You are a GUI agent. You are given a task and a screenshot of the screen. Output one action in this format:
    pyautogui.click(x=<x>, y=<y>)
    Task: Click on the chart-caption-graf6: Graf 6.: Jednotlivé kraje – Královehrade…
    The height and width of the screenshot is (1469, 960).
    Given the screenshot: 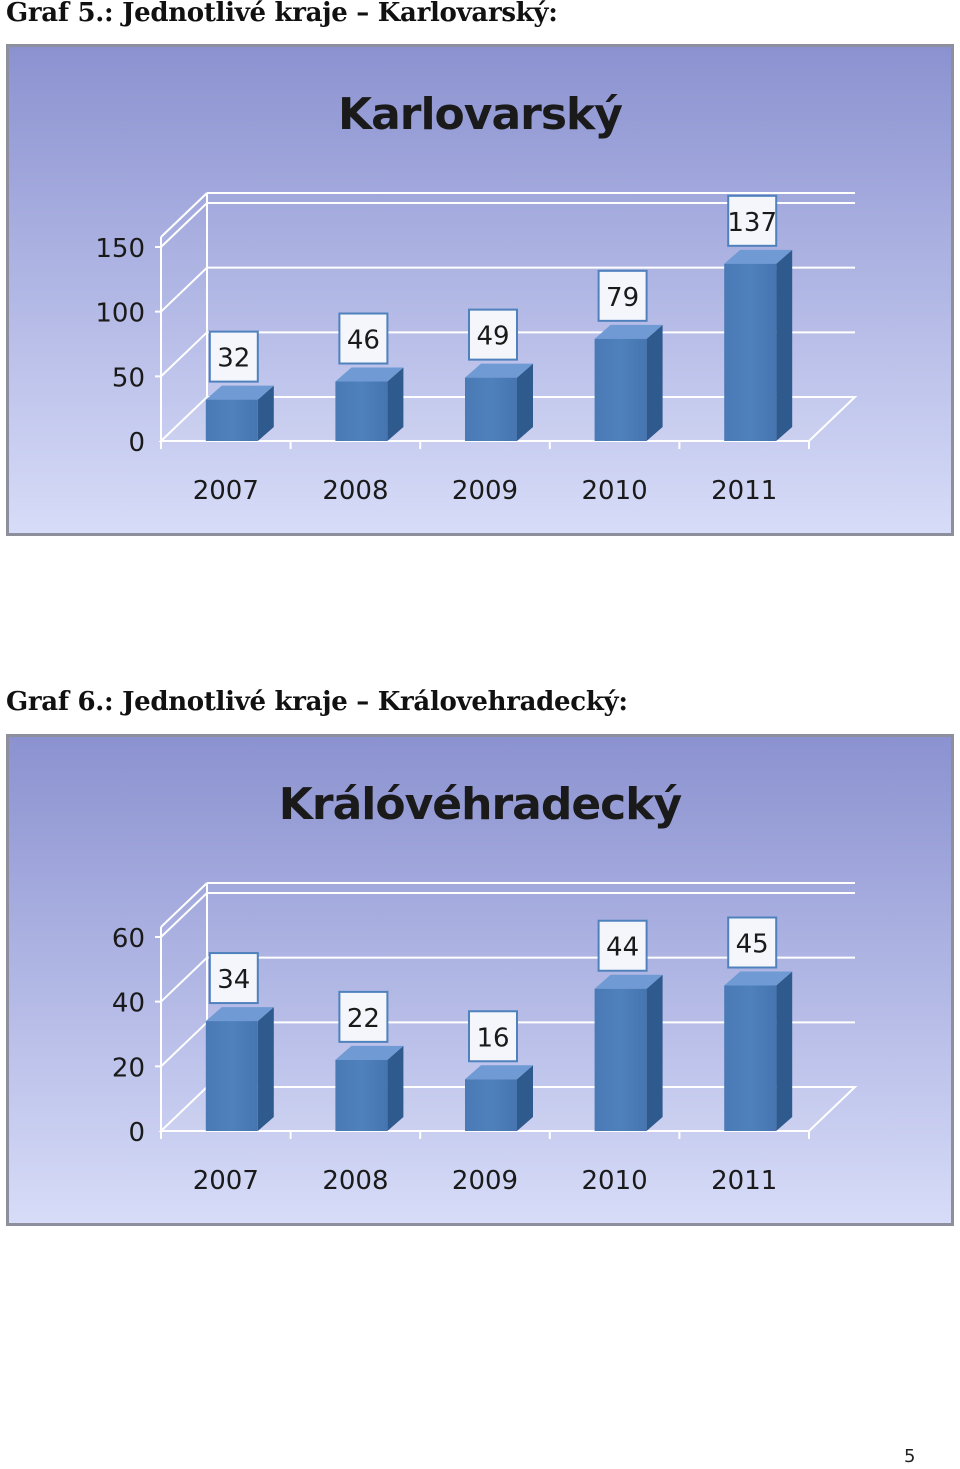 What is the action you would take?
    pyautogui.click(x=317, y=702)
    